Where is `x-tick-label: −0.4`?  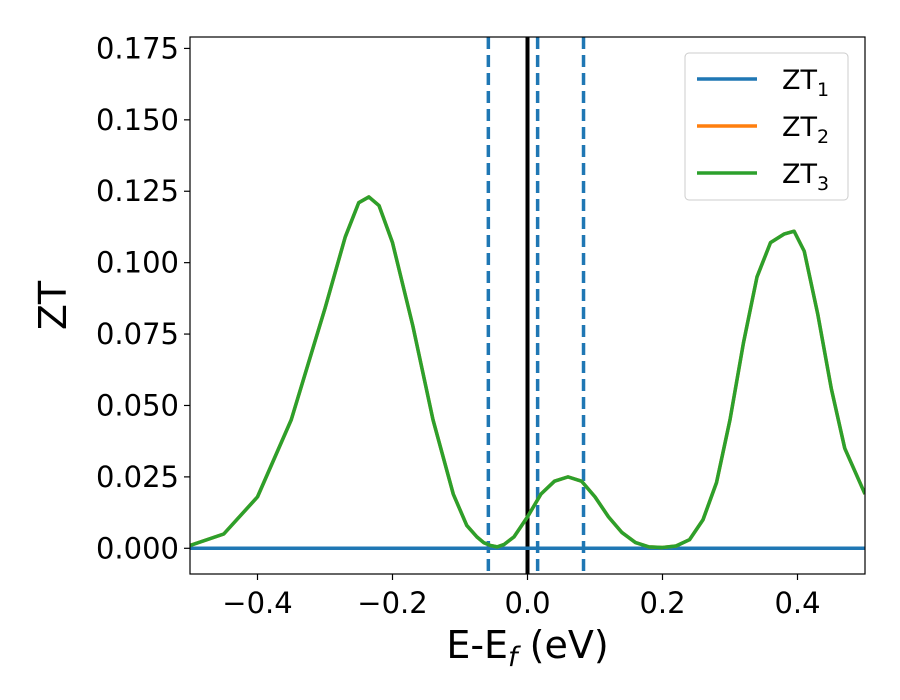 x-tick-label: −0.4 is located at coordinates (257, 603).